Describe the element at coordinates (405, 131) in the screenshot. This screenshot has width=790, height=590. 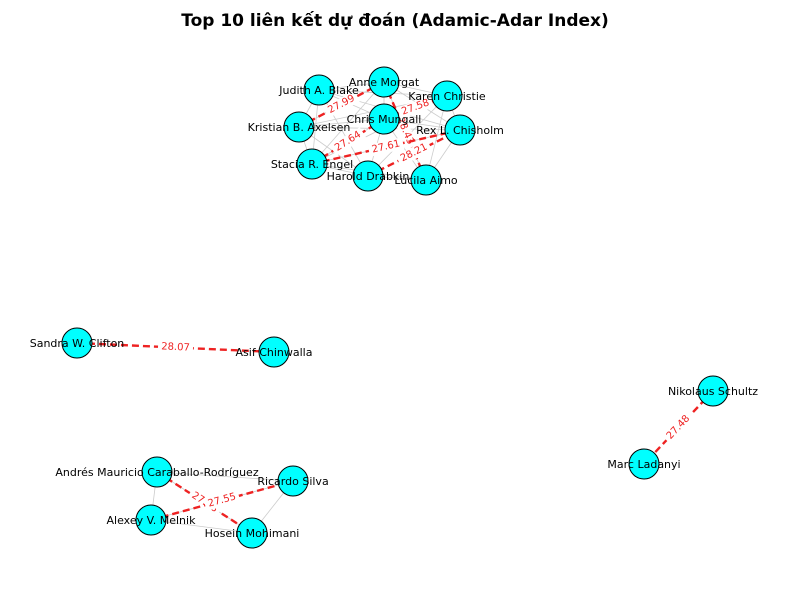
I see `predicted-link-anne-lucila` at that location.